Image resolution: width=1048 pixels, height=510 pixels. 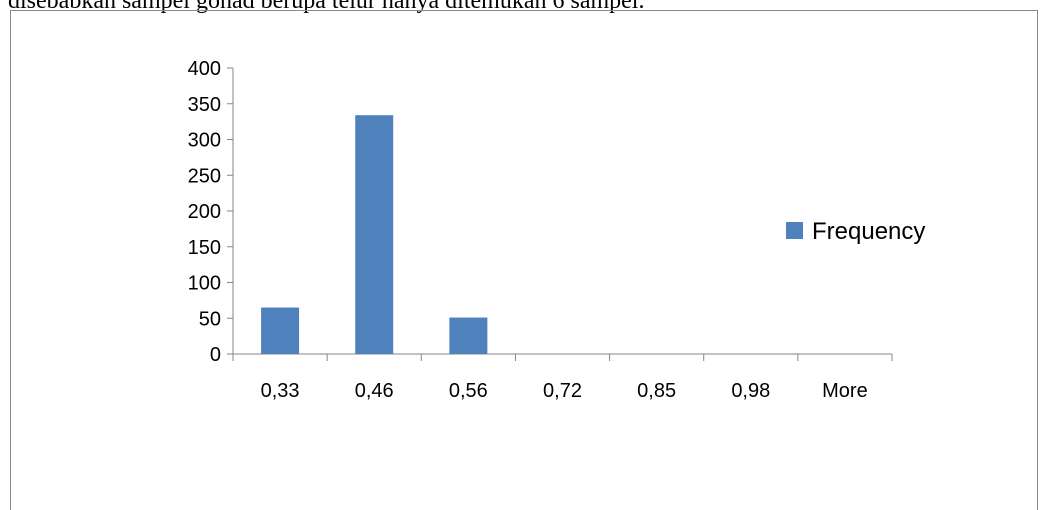 I want to click on y-axis: 0 50 100 150 200 250 300 350 400, so click(x=211, y=212).